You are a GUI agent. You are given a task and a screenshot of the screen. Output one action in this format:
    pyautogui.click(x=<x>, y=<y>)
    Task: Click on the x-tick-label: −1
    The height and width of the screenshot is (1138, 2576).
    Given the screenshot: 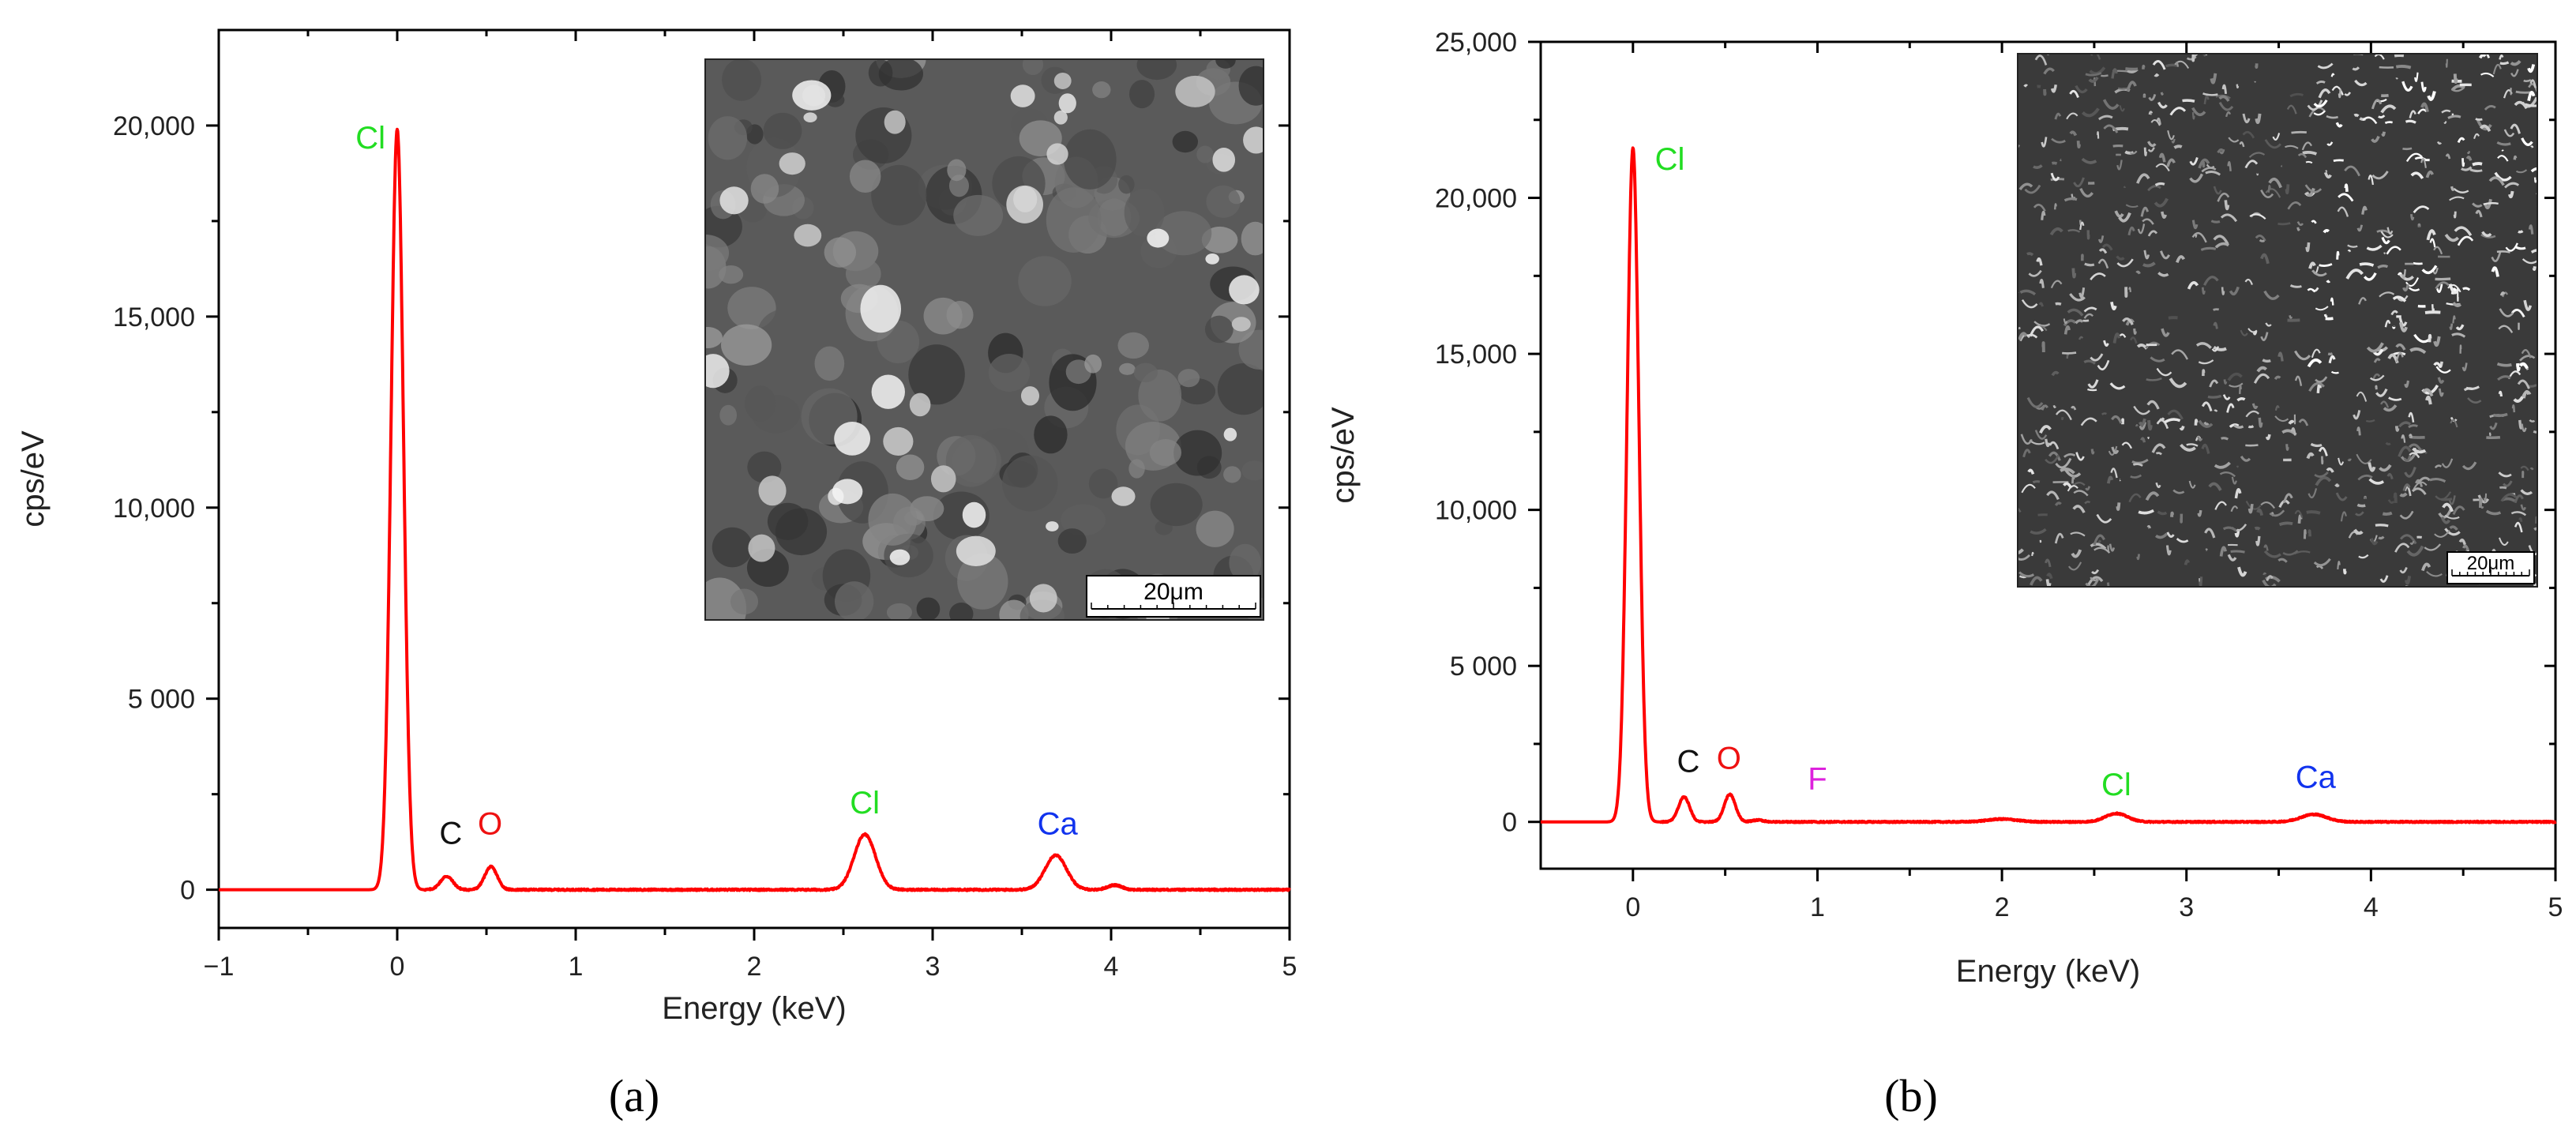 What is the action you would take?
    pyautogui.click(x=219, y=967)
    